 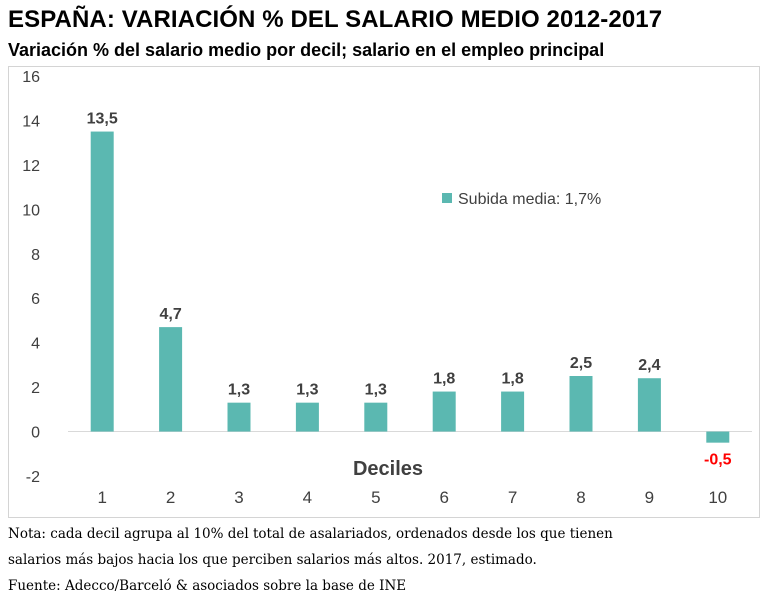 I want to click on data-label: 4,7, so click(x=170, y=314).